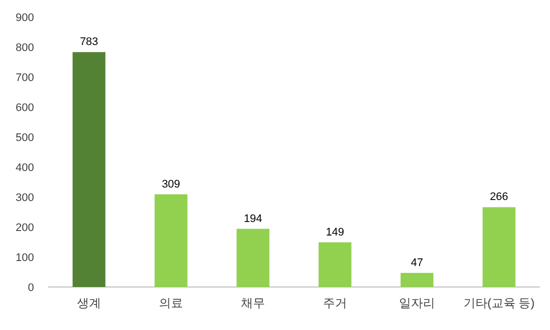  What do you see at coordinates (171, 303) in the screenshot?
I see `x-tick-label: 의료` at bounding box center [171, 303].